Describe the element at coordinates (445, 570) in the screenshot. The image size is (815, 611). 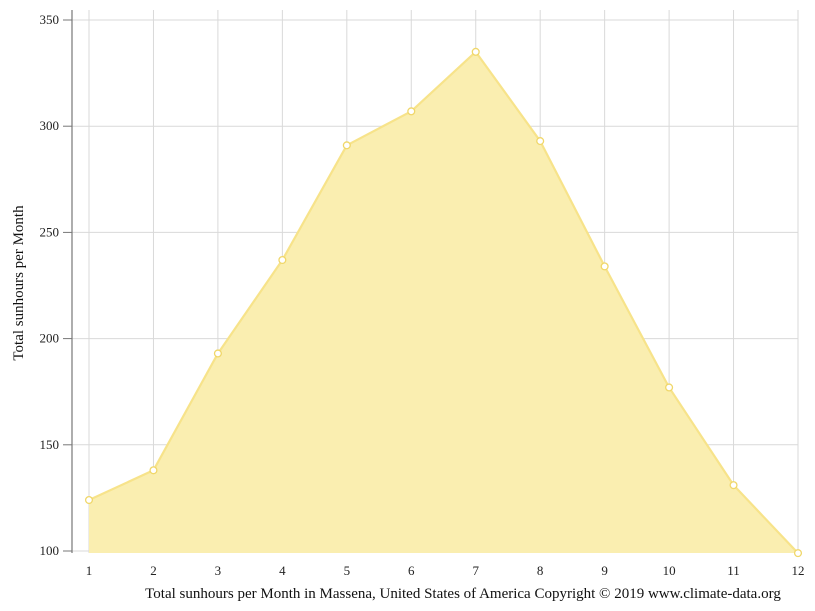
I see `x-axis-ticks: 1 2 3 4 5 6 7 8 9 10 11 12` at that location.